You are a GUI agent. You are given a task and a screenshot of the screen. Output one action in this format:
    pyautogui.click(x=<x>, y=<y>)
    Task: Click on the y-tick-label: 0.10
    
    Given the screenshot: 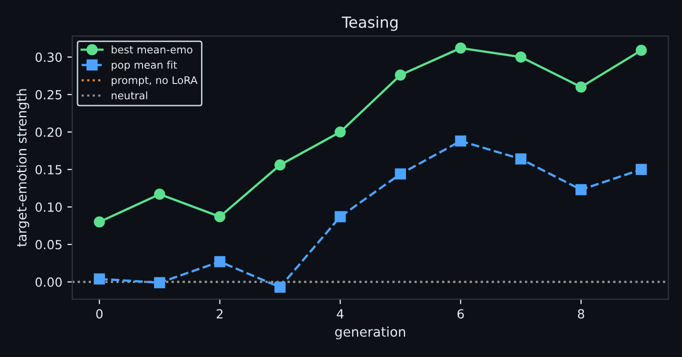 What is the action you would take?
    pyautogui.click(x=49, y=207)
    